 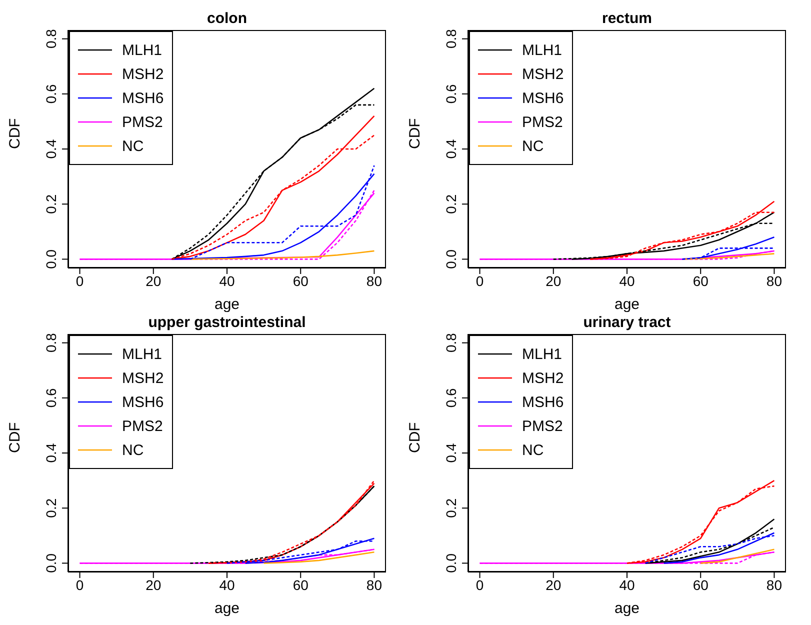 What do you see at coordinates (227, 322) in the screenshot?
I see `chart-title: upper gastrointestinal` at bounding box center [227, 322].